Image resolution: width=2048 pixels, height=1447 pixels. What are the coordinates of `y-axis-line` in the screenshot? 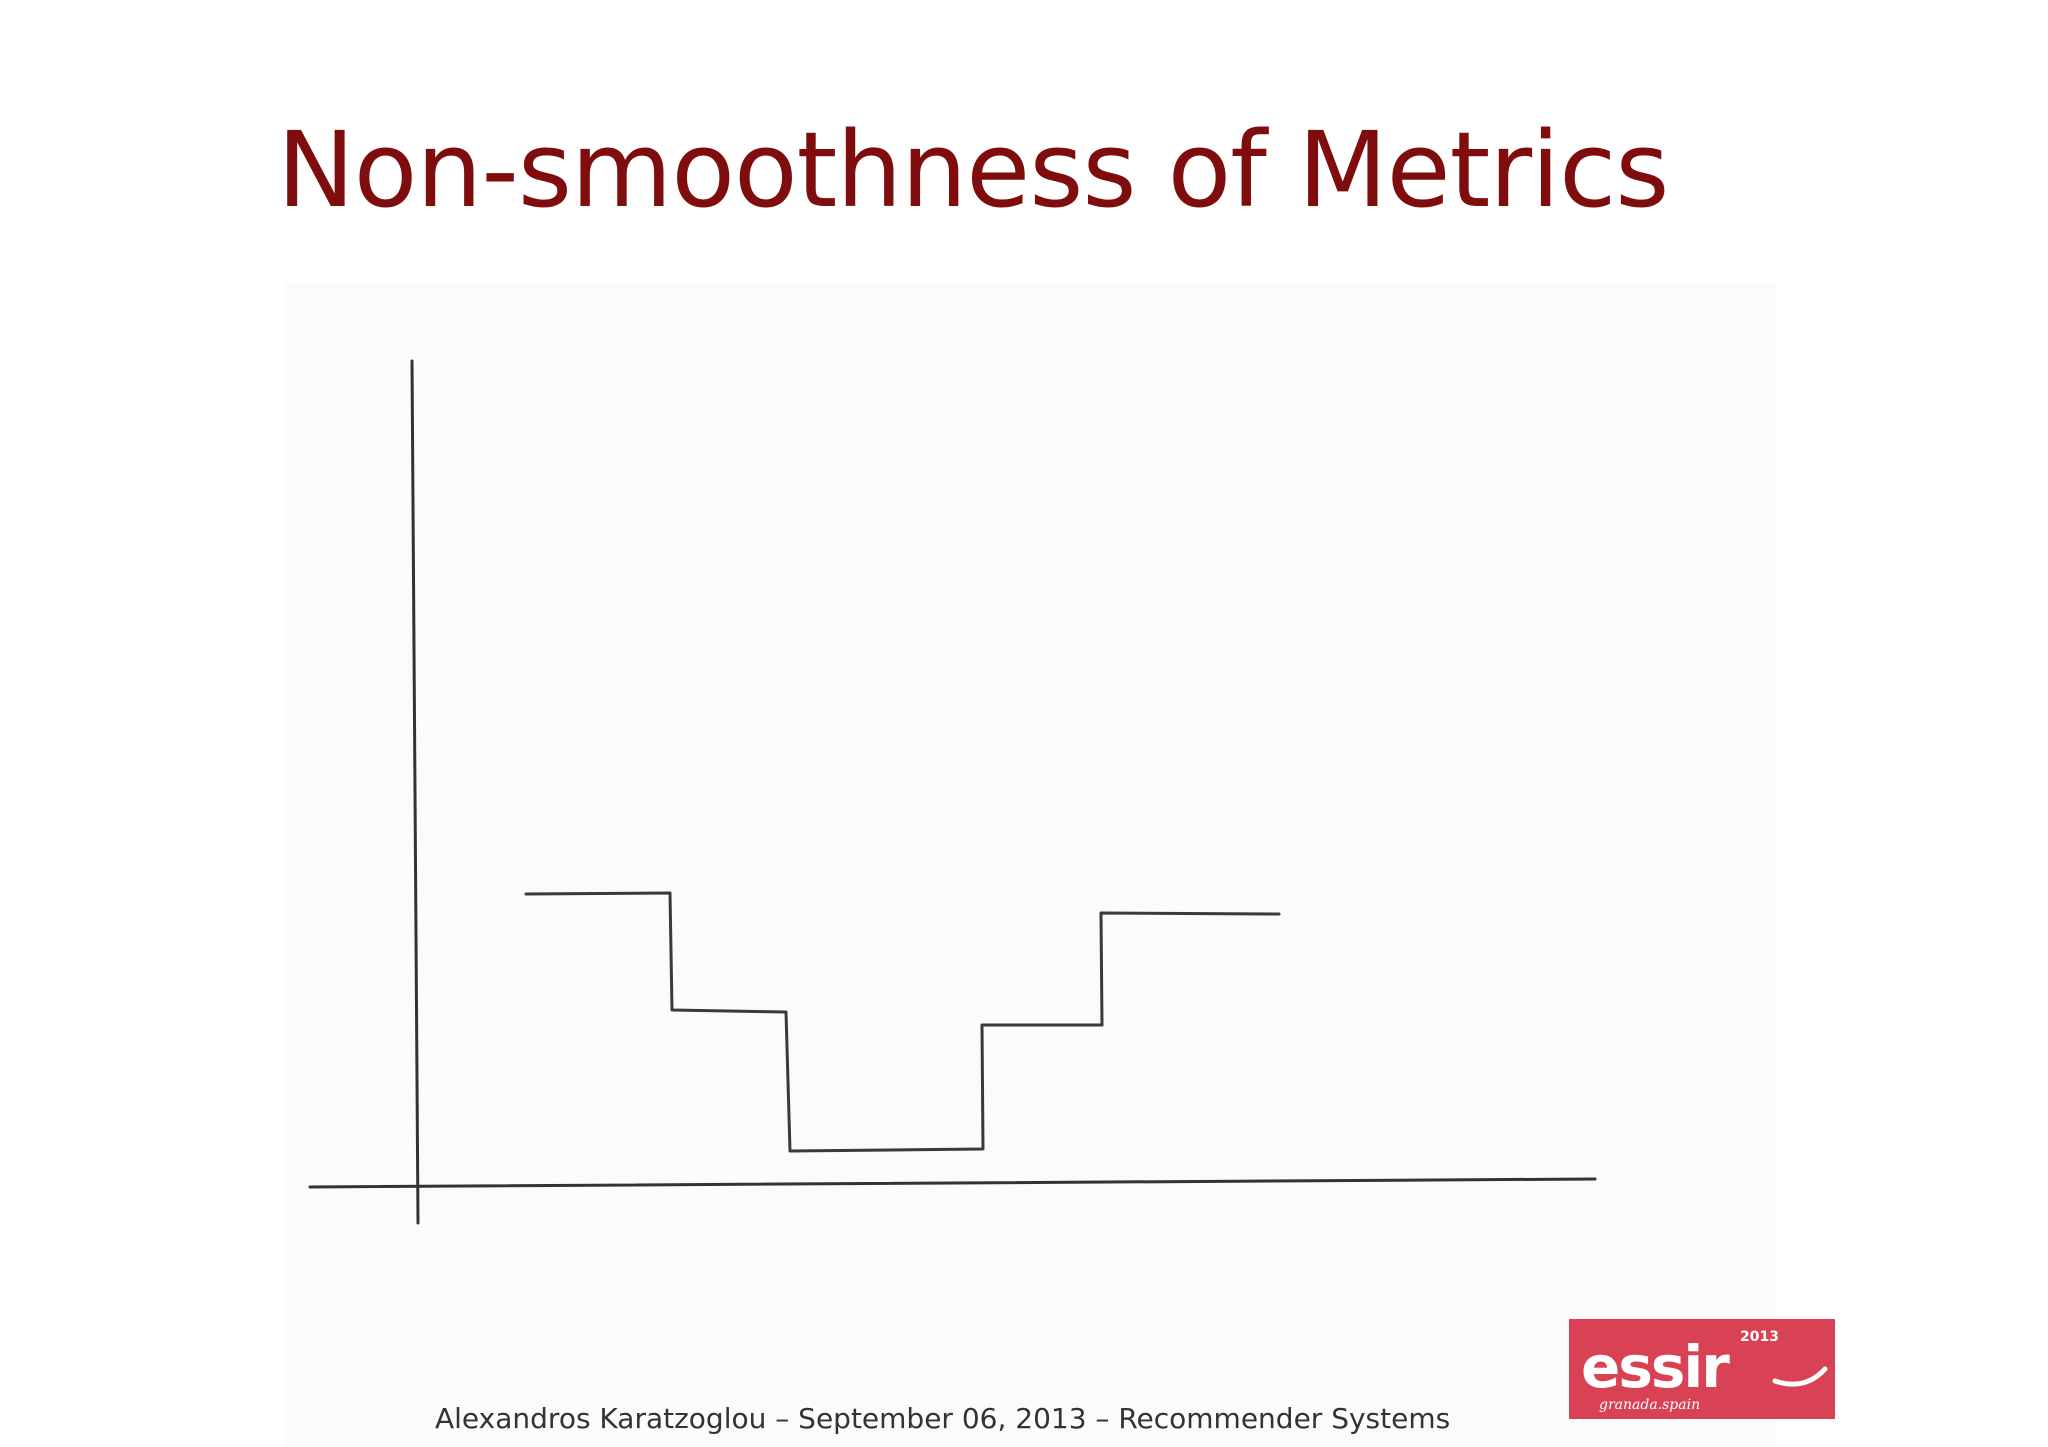 It's located at (415, 792).